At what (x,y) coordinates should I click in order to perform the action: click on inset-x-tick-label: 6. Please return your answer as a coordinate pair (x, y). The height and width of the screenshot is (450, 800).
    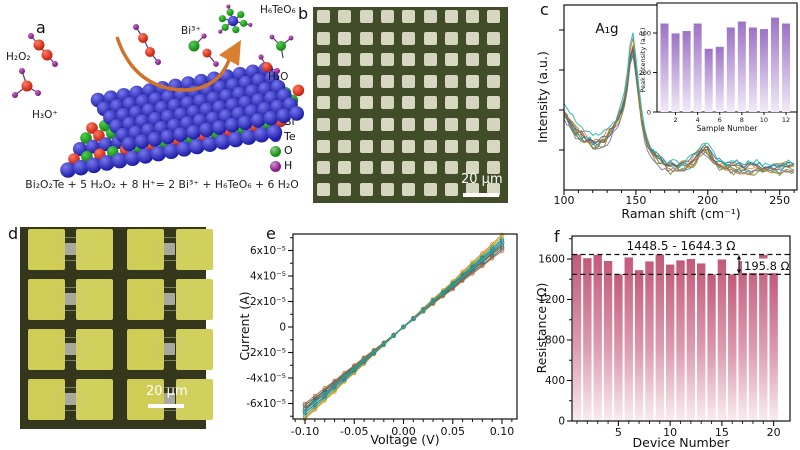
    Looking at the image, I should click on (720, 120).